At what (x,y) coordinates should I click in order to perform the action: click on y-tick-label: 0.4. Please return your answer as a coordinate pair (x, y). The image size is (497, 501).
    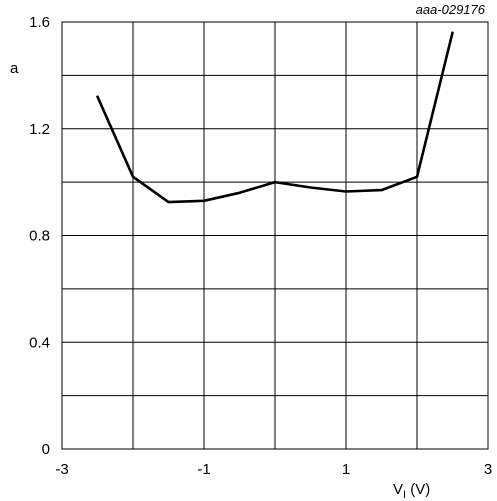
    Looking at the image, I should click on (39, 342).